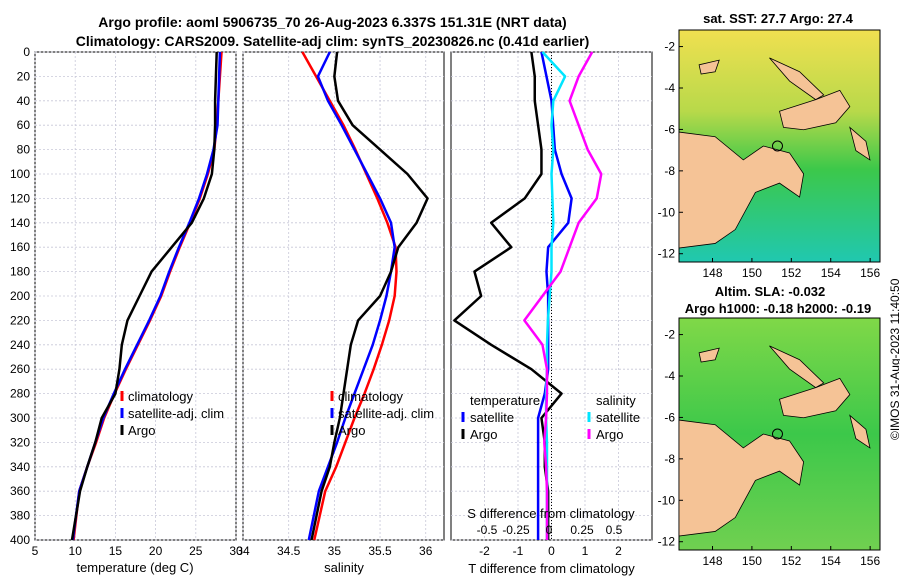 The image size is (900, 580). I want to click on map-x-tick-label: 154, so click(831, 273).